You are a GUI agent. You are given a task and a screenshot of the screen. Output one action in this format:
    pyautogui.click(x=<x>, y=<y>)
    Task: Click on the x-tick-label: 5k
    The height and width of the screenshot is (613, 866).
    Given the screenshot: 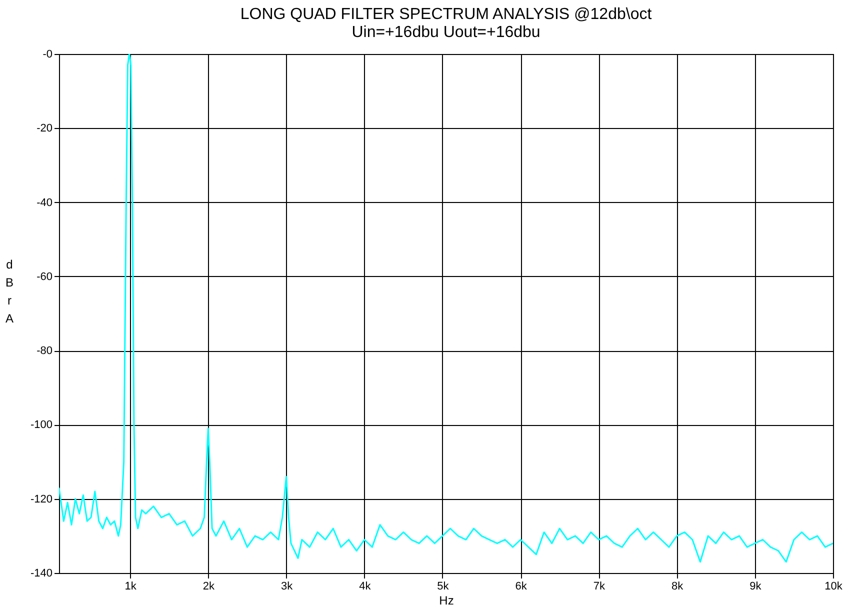 What is the action you would take?
    pyautogui.click(x=443, y=586)
    